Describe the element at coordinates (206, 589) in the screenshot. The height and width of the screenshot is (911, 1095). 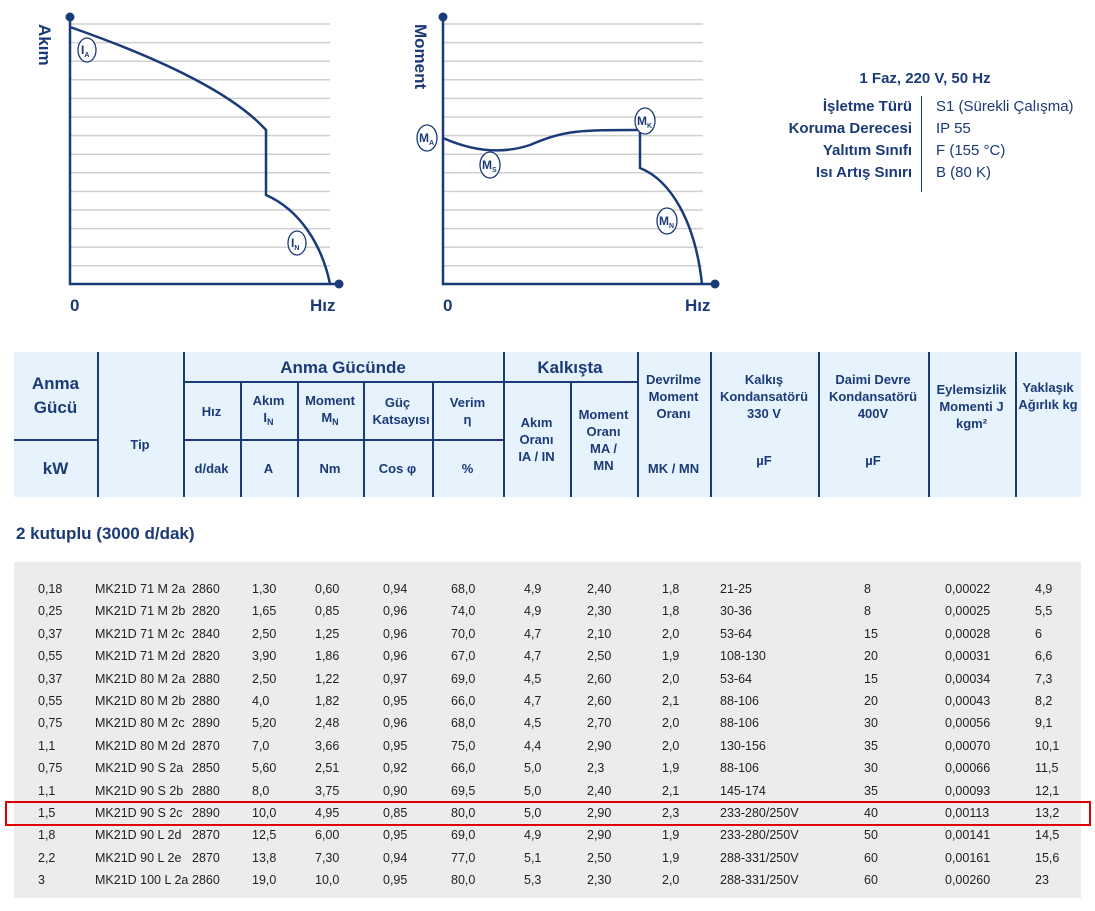
I see `table-cell: 2860` at that location.